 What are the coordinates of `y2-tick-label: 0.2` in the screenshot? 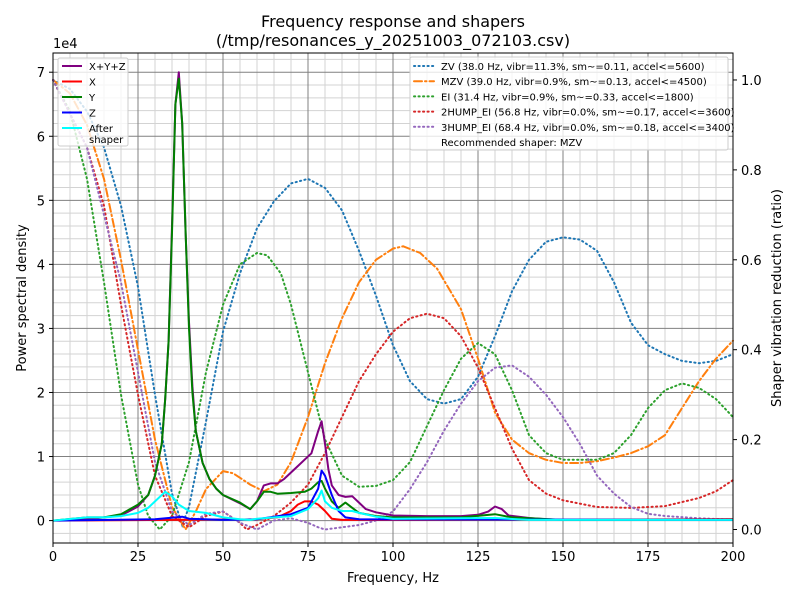 It's located at (751, 441).